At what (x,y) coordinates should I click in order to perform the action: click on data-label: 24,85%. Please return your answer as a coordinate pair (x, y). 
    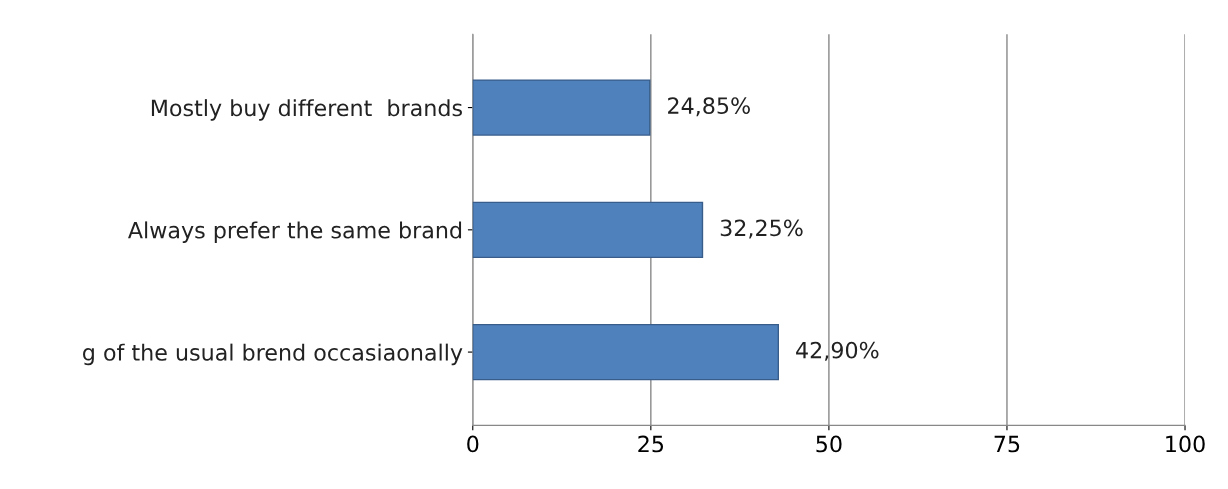
    Looking at the image, I should click on (709, 107).